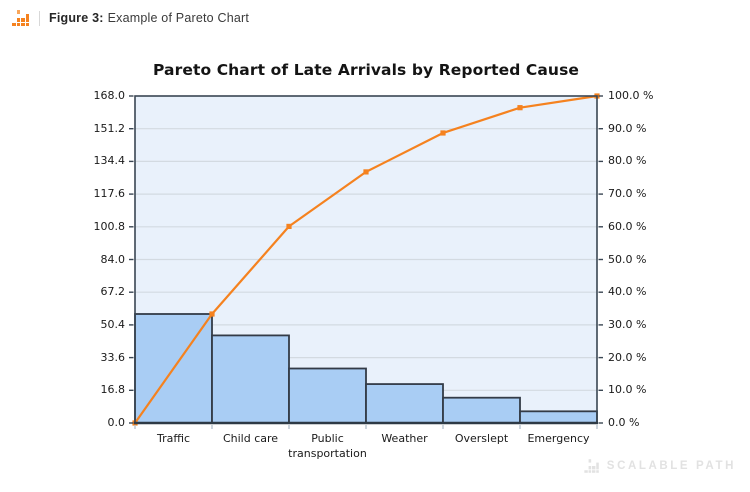 Image resolution: width=750 pixels, height=492 pixels. I want to click on y-axis-tick-label: 33.6, so click(113, 357).